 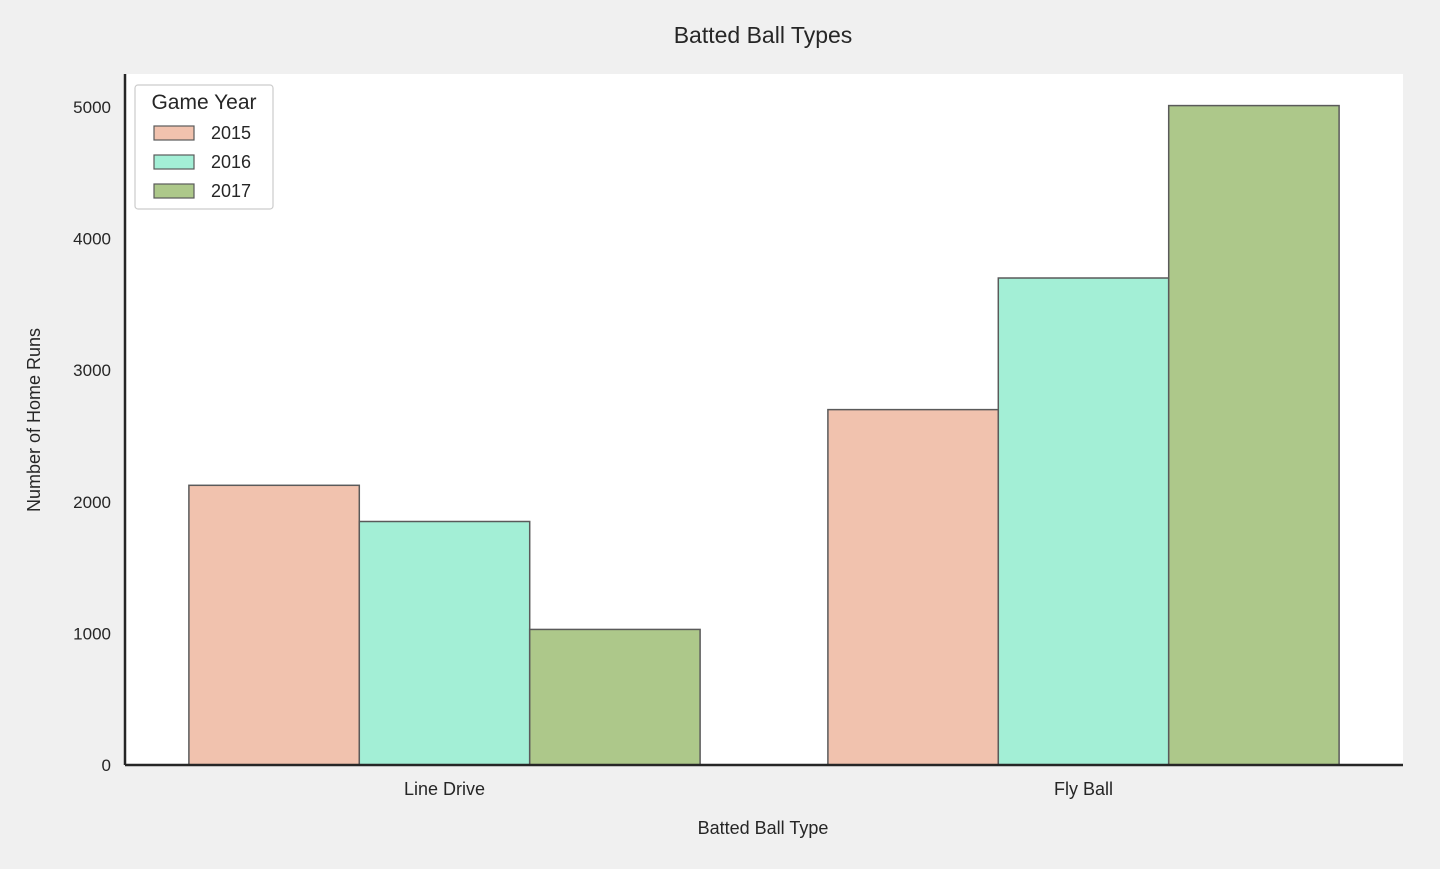 What do you see at coordinates (1083, 521) in the screenshot?
I see `bar-fly-ball-2016` at bounding box center [1083, 521].